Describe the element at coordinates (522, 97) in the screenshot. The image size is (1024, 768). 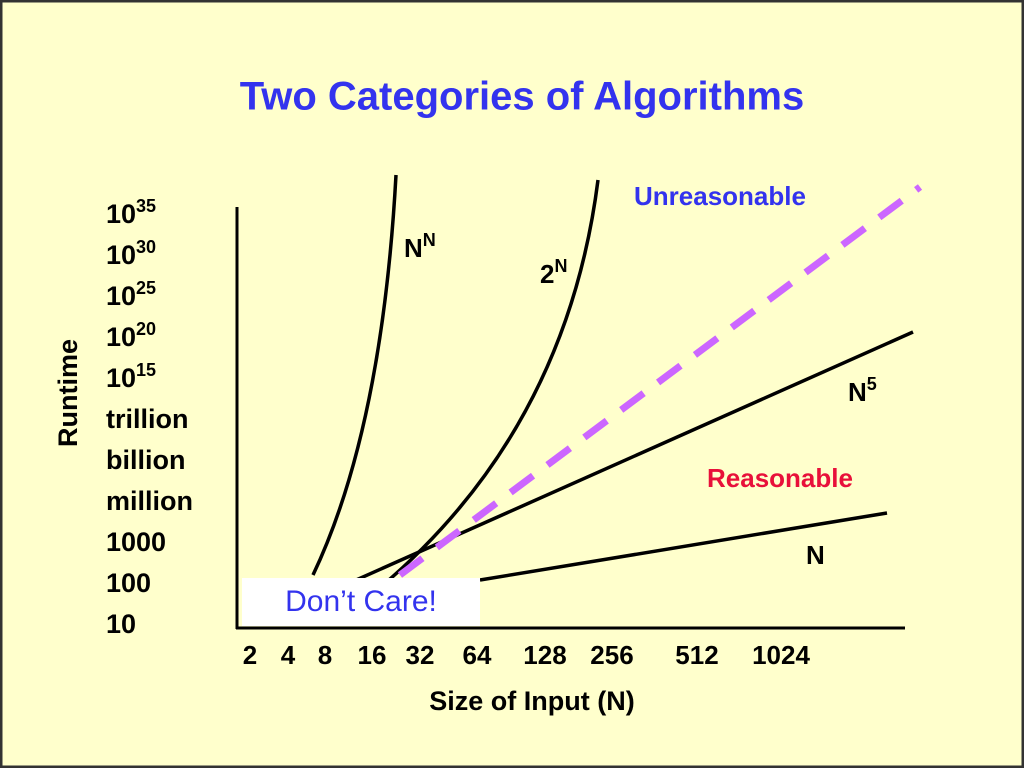
I see `title: Two Categories of Algorithms` at that location.